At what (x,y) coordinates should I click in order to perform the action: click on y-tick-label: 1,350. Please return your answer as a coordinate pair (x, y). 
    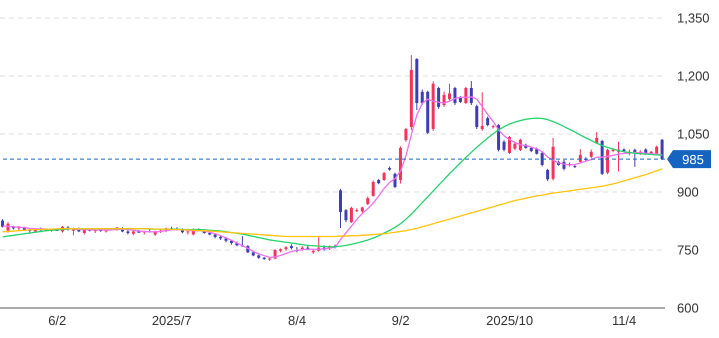
    Looking at the image, I should click on (693, 18).